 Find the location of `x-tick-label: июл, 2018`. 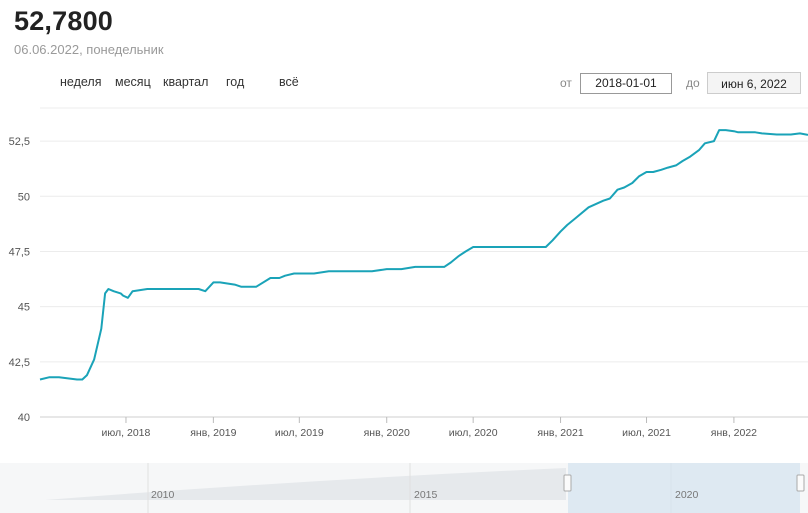

x-tick-label: июл, 2018 is located at coordinates (126, 433).